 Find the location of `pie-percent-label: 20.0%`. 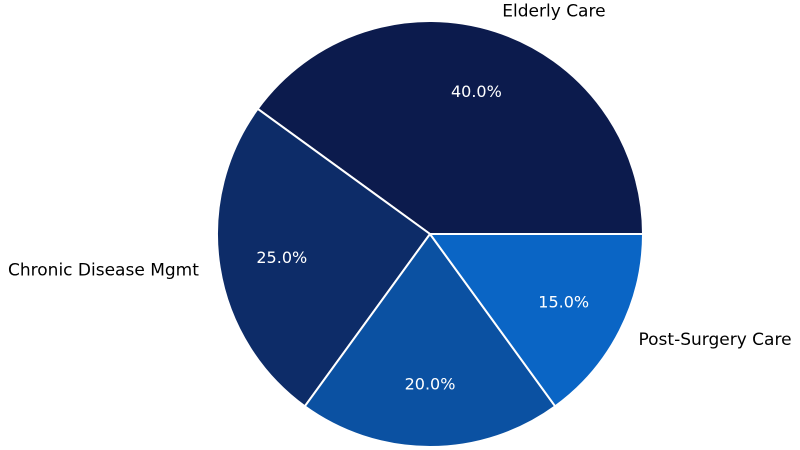

pie-percent-label: 20.0% is located at coordinates (430, 384).